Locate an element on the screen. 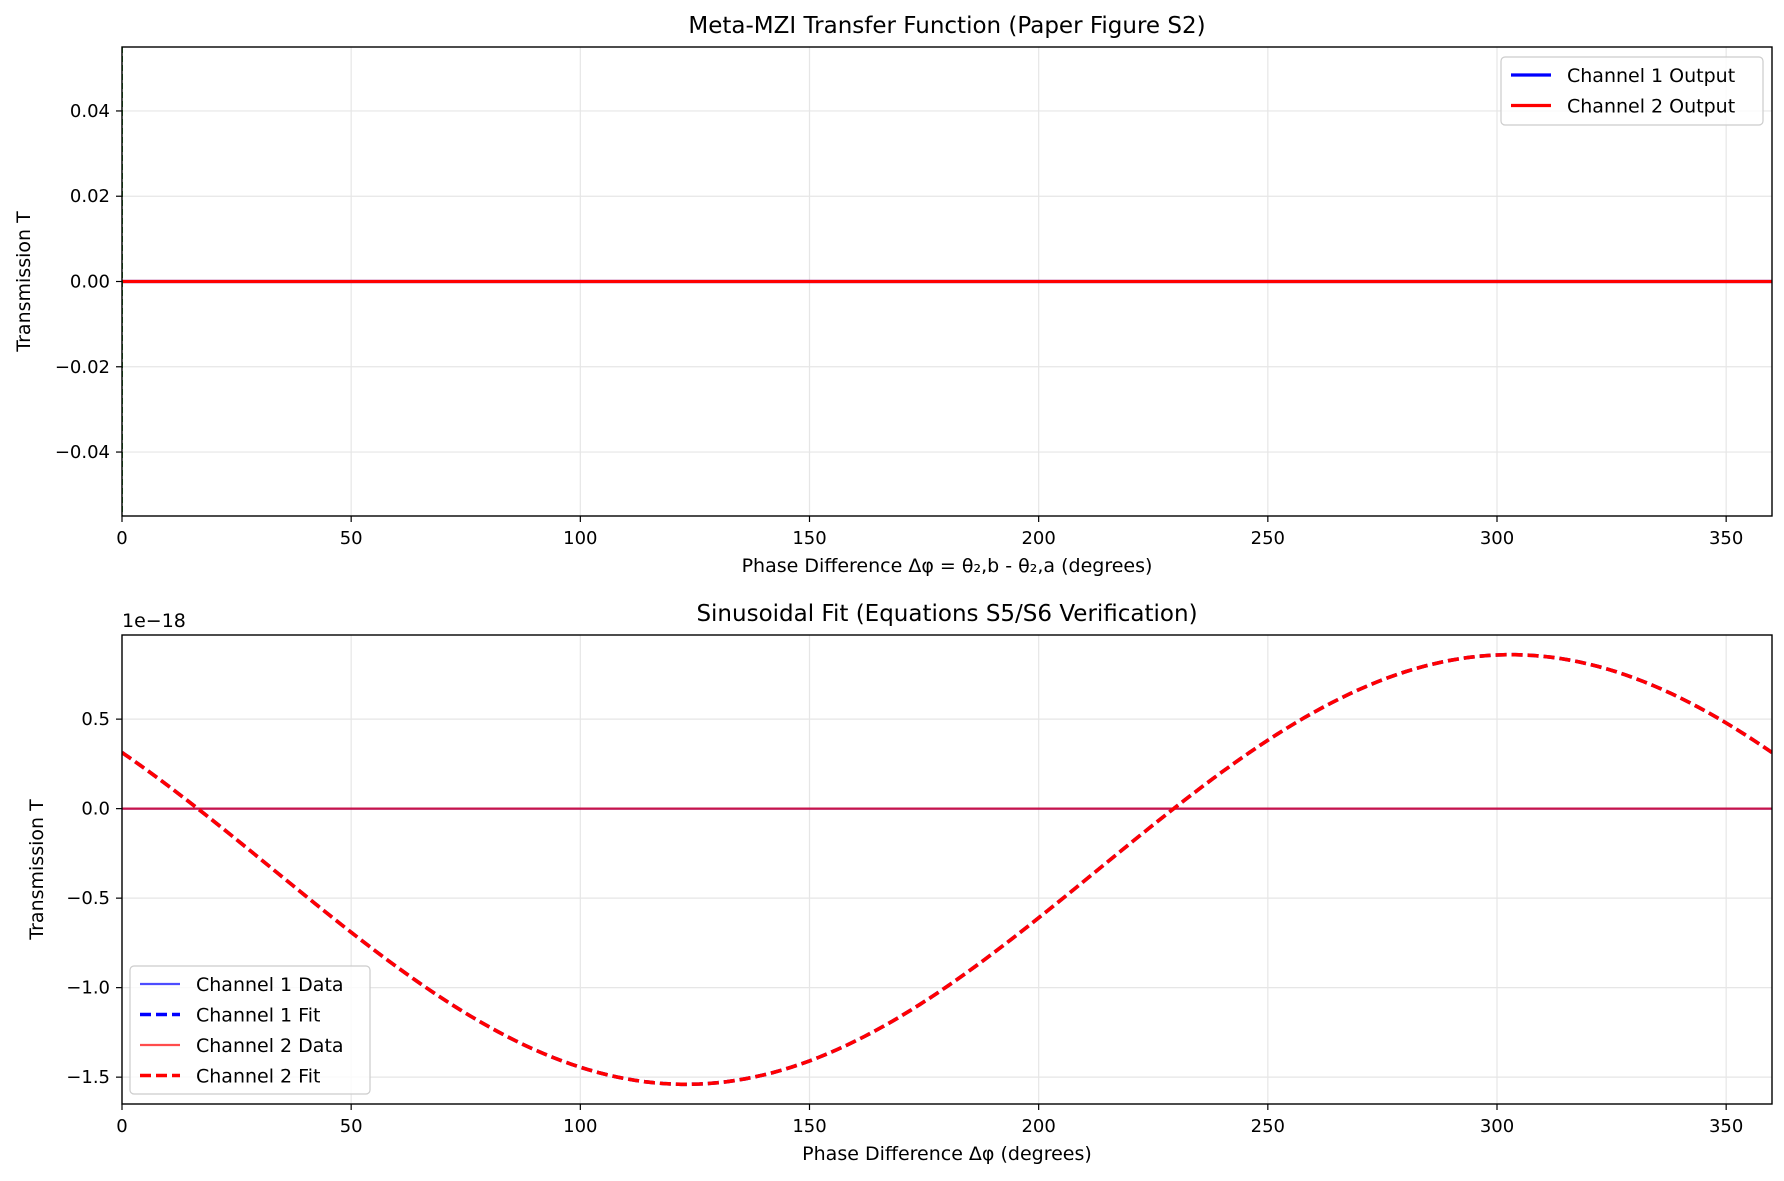  legend-label-1: Channel 1 Data is located at coordinates (270, 985).